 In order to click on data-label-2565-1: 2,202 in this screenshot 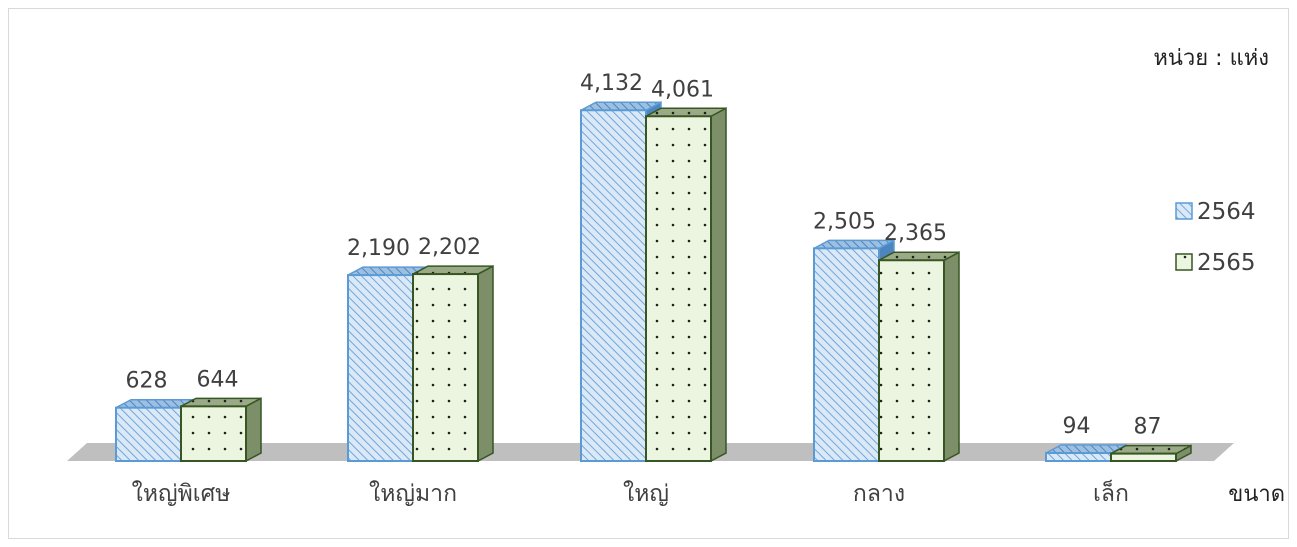, I will do `click(449, 247)`.